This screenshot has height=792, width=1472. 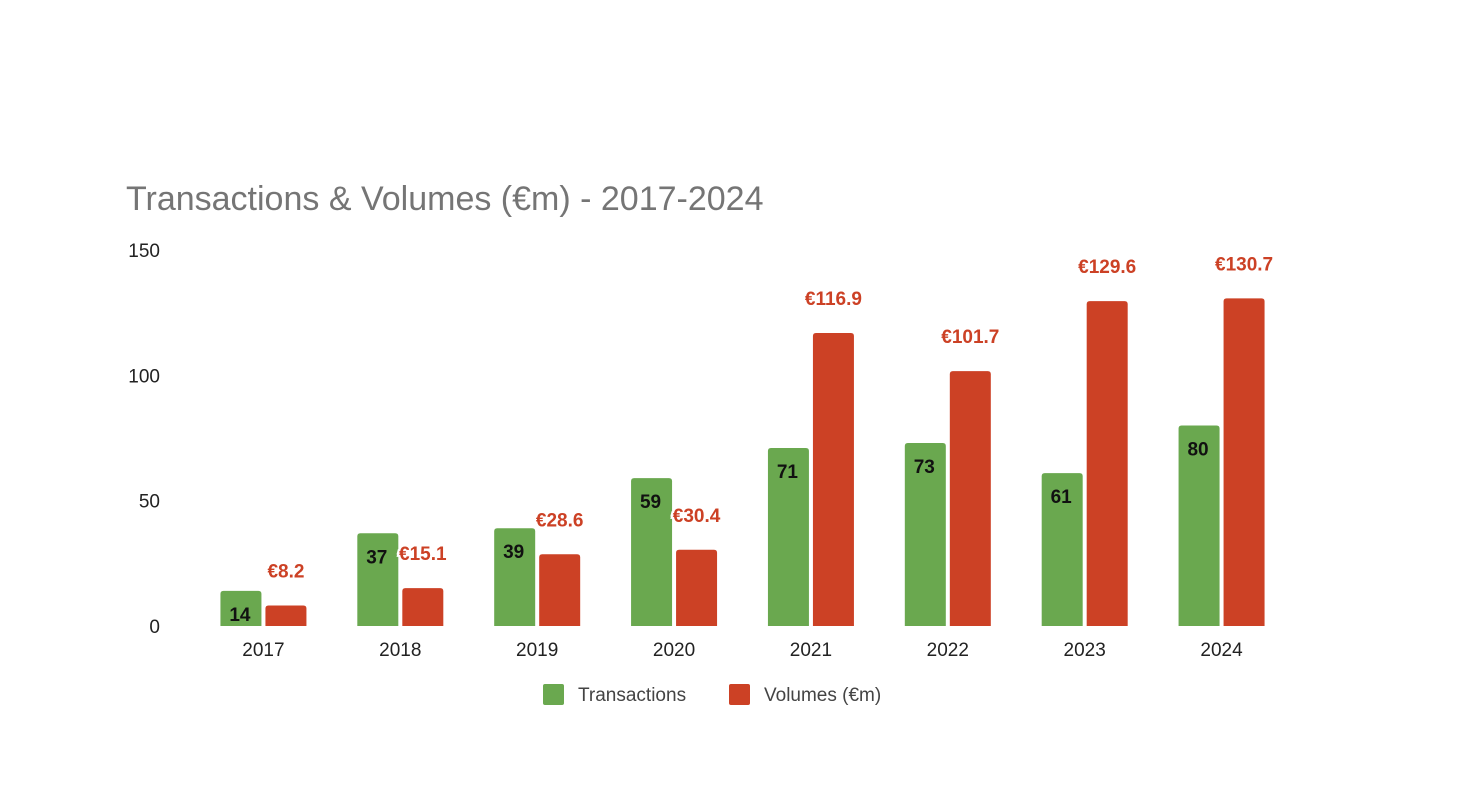 I want to click on transactions-label-2024: 80, so click(x=1197, y=449).